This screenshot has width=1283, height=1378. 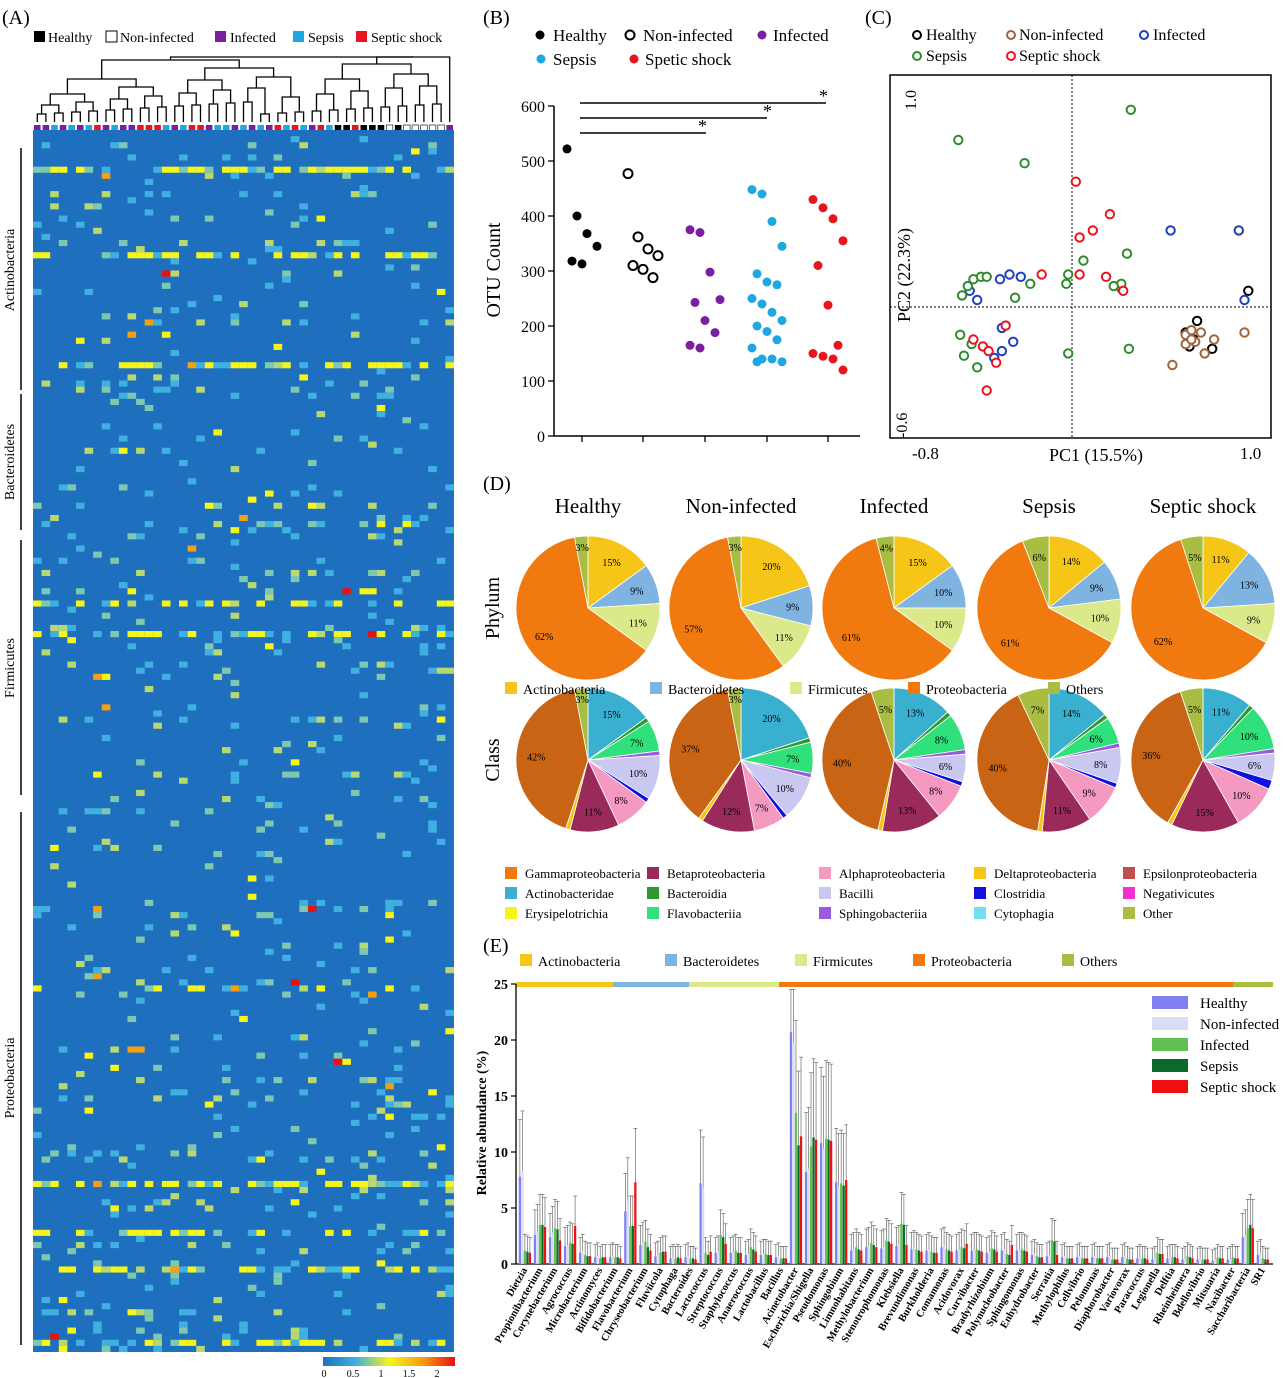 What do you see at coordinates (536, 758) in the screenshot?
I see `pie-label: 42%` at bounding box center [536, 758].